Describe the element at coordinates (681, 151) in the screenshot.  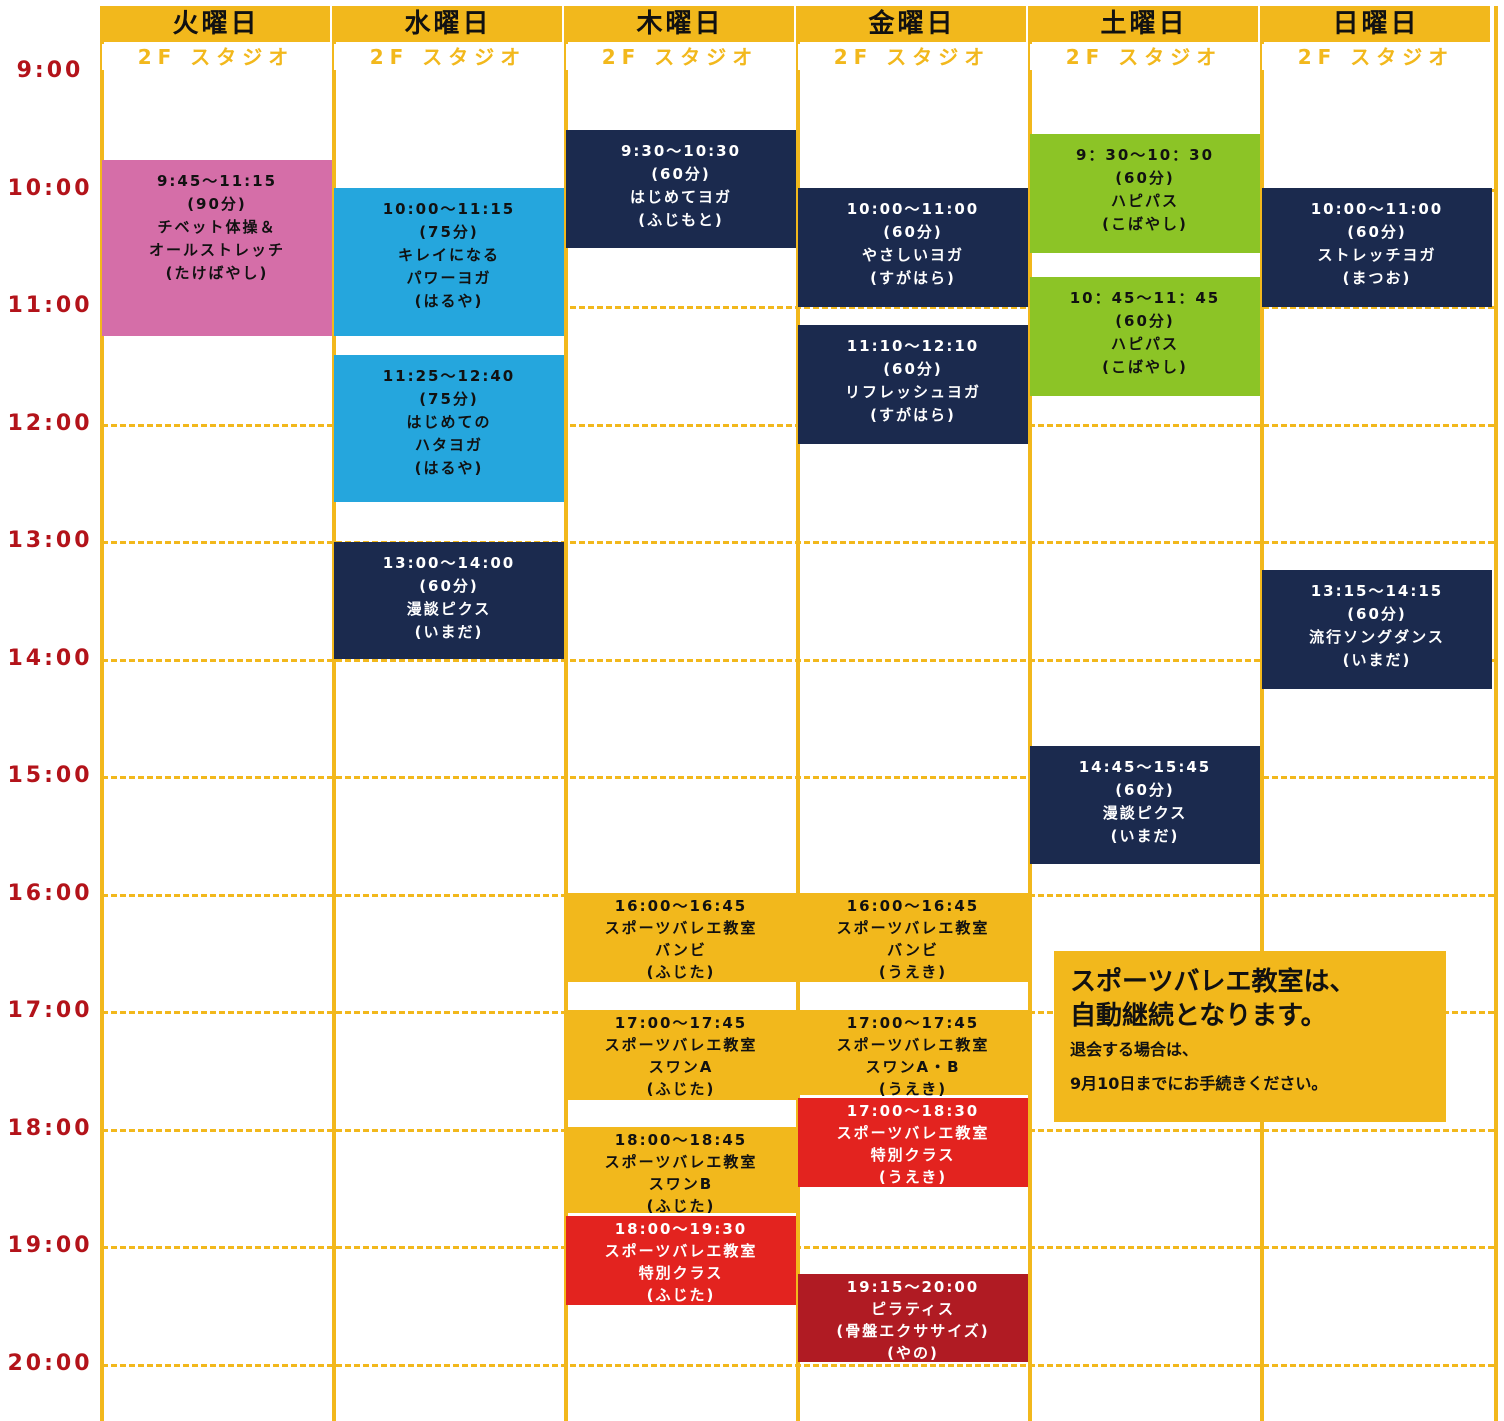
I see `class-text: 9:30～10:30` at that location.